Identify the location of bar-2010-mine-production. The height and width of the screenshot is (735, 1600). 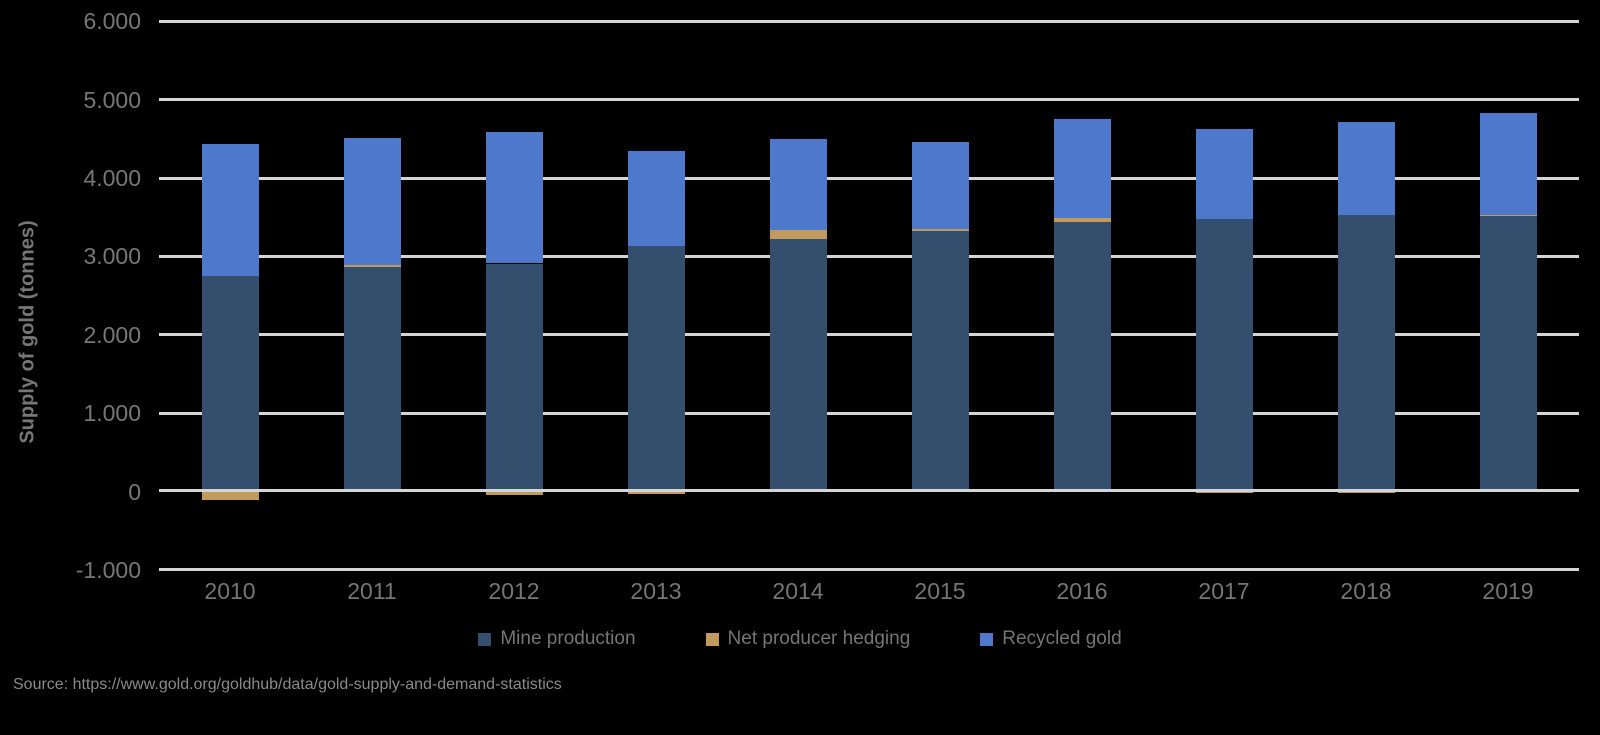
(230, 384).